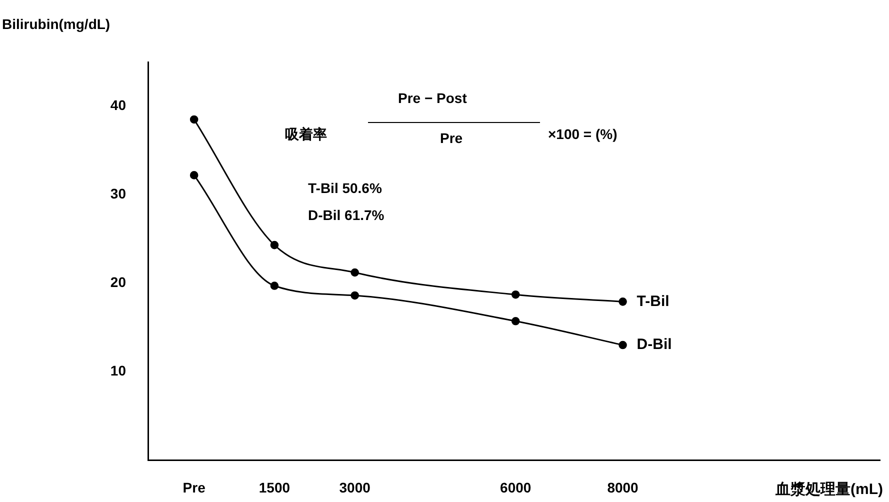 This screenshot has width=889, height=502. I want to click on y-tick-label: 30, so click(118, 194).